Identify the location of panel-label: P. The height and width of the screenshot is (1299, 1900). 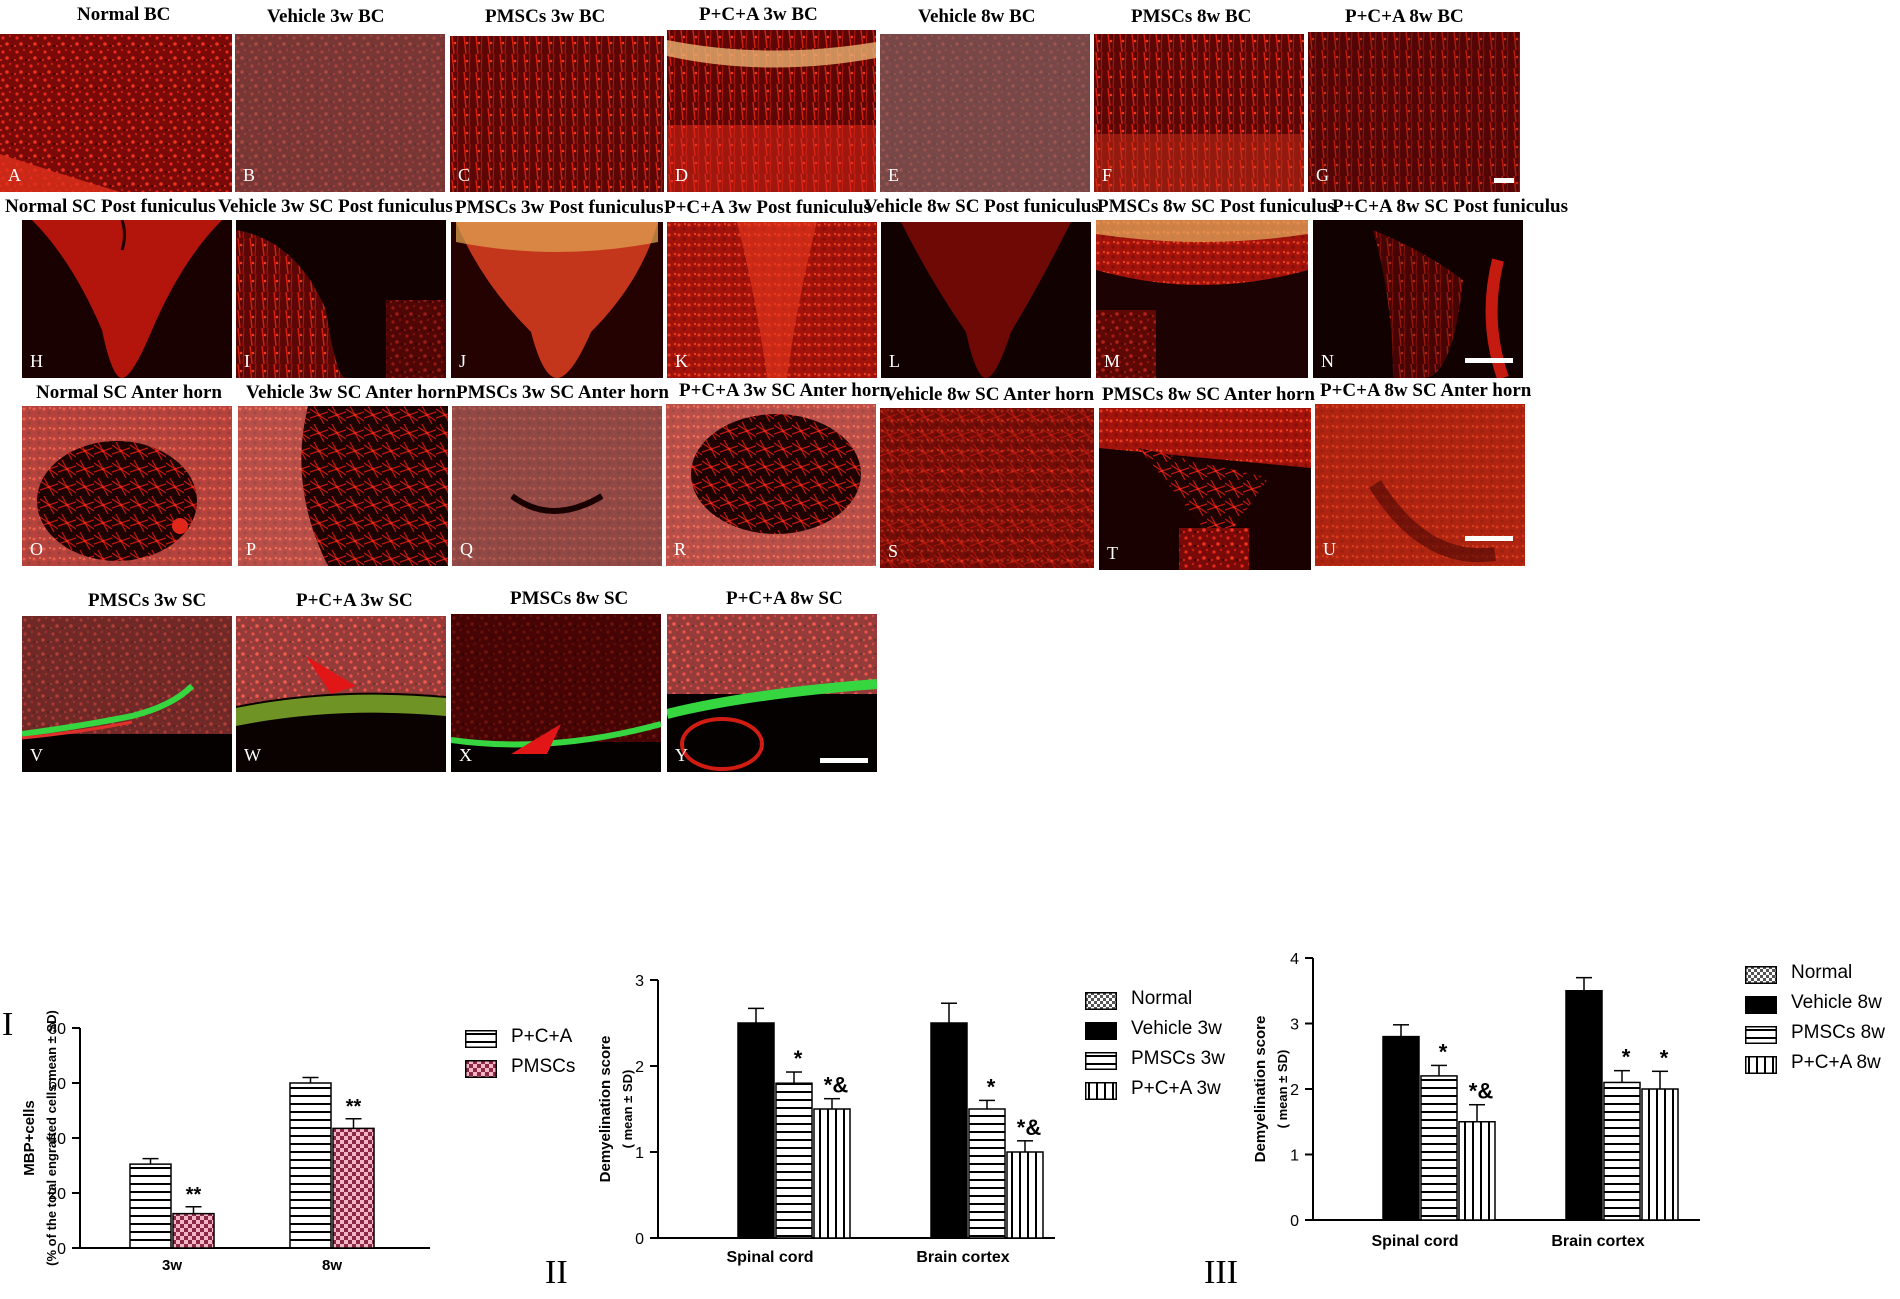
(251, 549).